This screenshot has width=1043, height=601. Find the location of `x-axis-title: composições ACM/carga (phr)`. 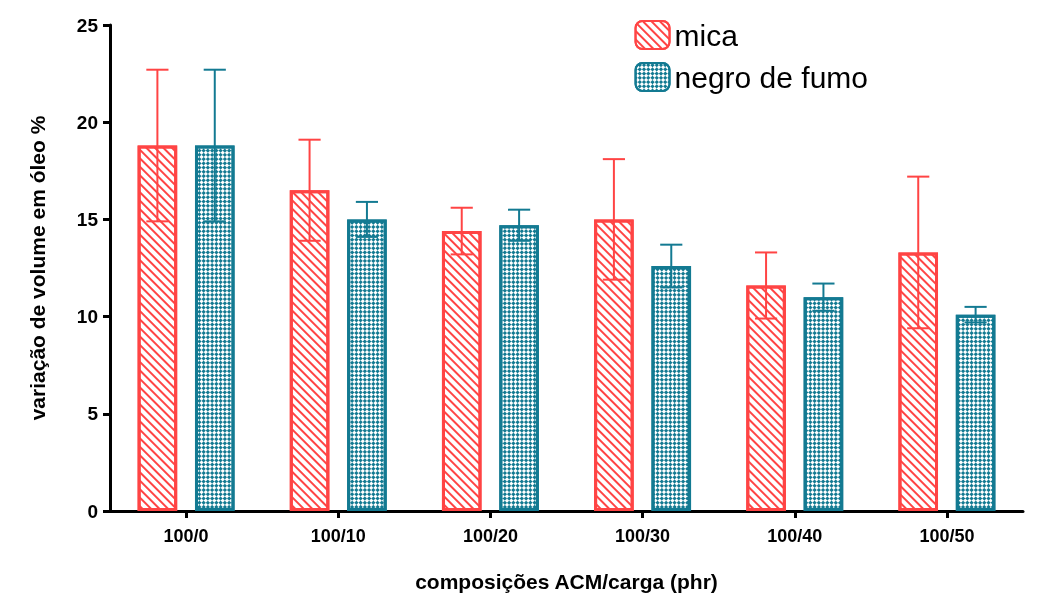

x-axis-title: composições ACM/carga (phr) is located at coordinates (566, 581).